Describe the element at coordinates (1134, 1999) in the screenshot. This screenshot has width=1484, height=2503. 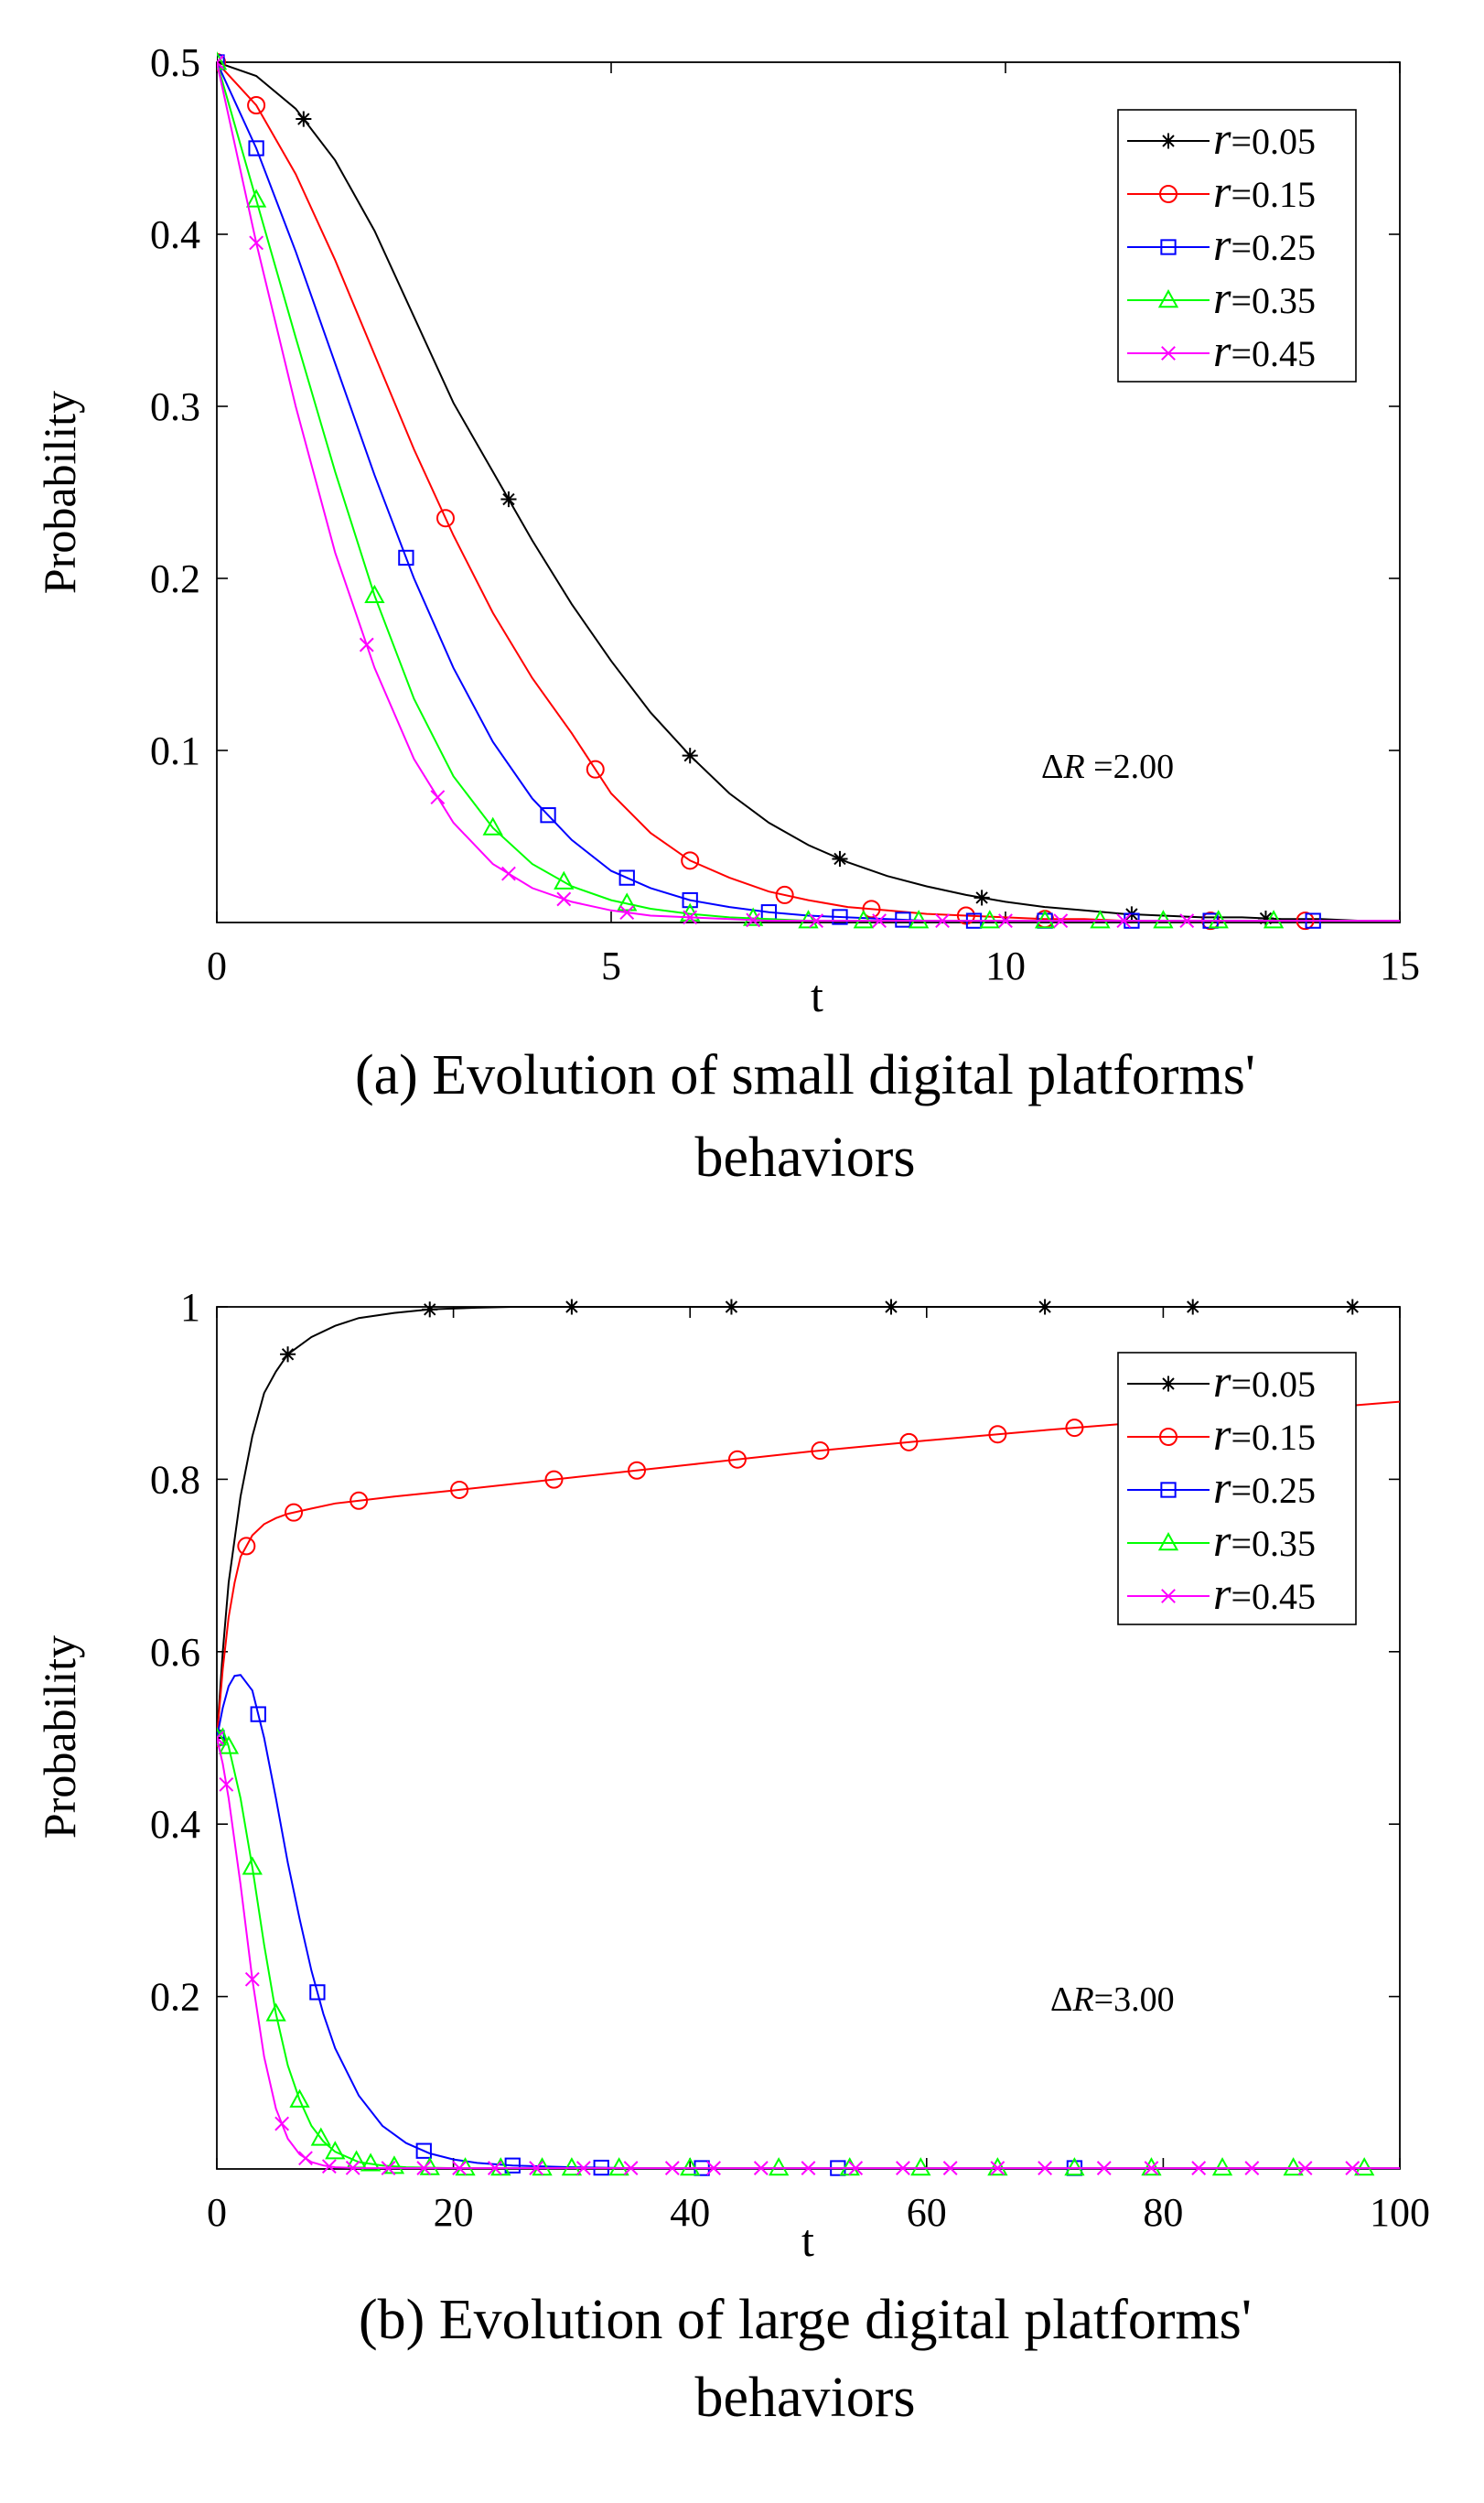
I see `delta-value: =3.00` at that location.